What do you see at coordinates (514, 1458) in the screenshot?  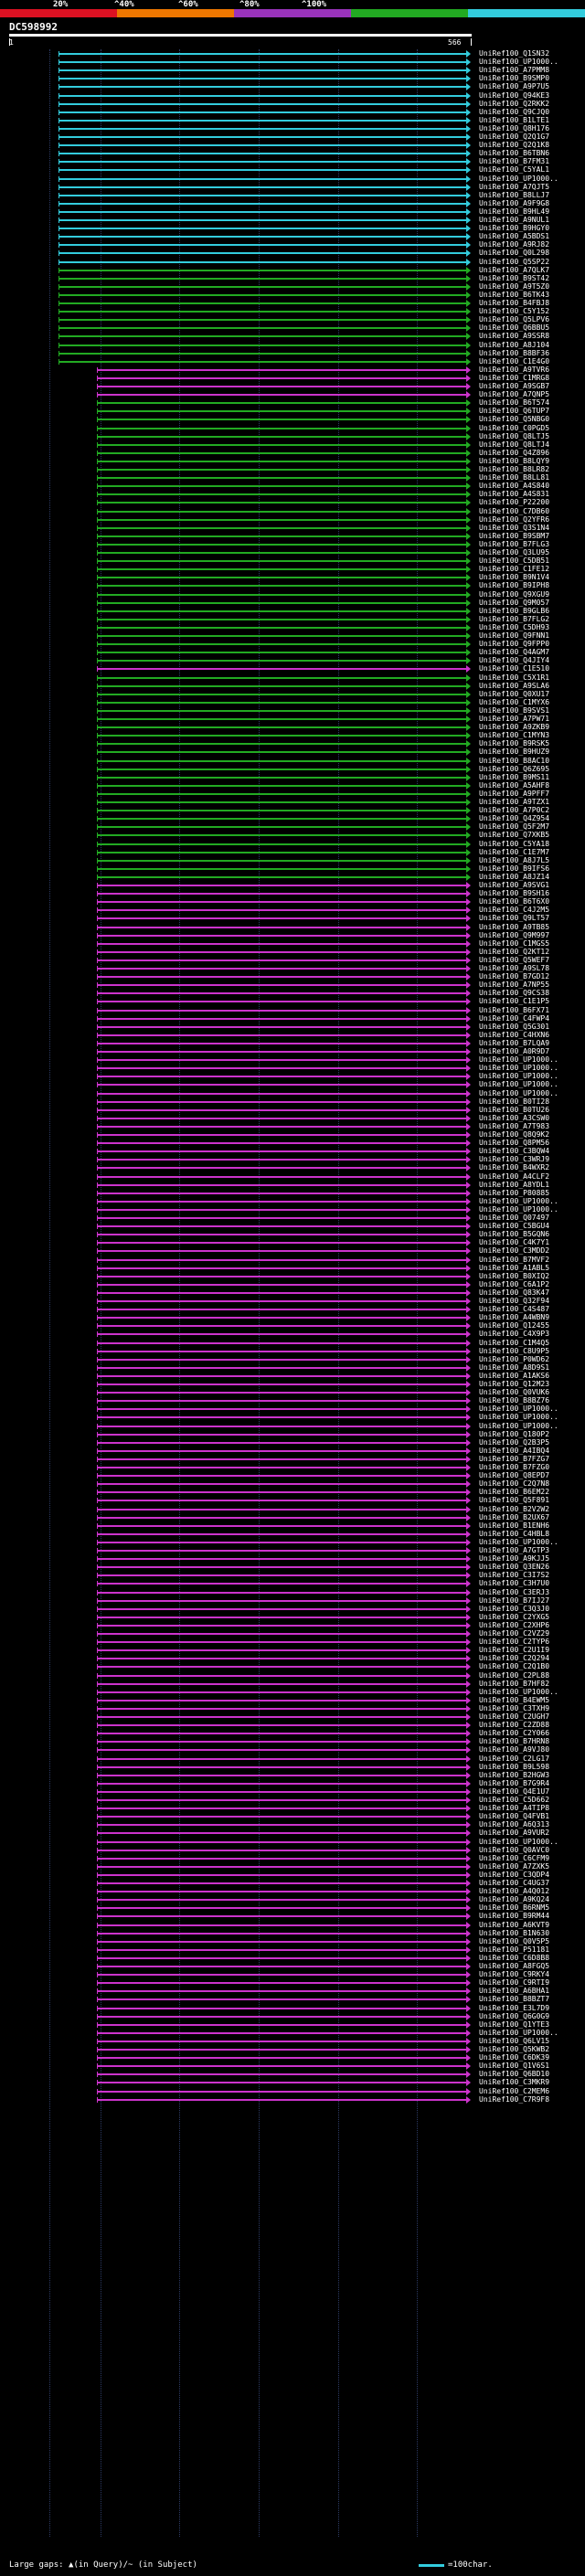 I see `hit-label: UniRef100_B7FZG7` at bounding box center [514, 1458].